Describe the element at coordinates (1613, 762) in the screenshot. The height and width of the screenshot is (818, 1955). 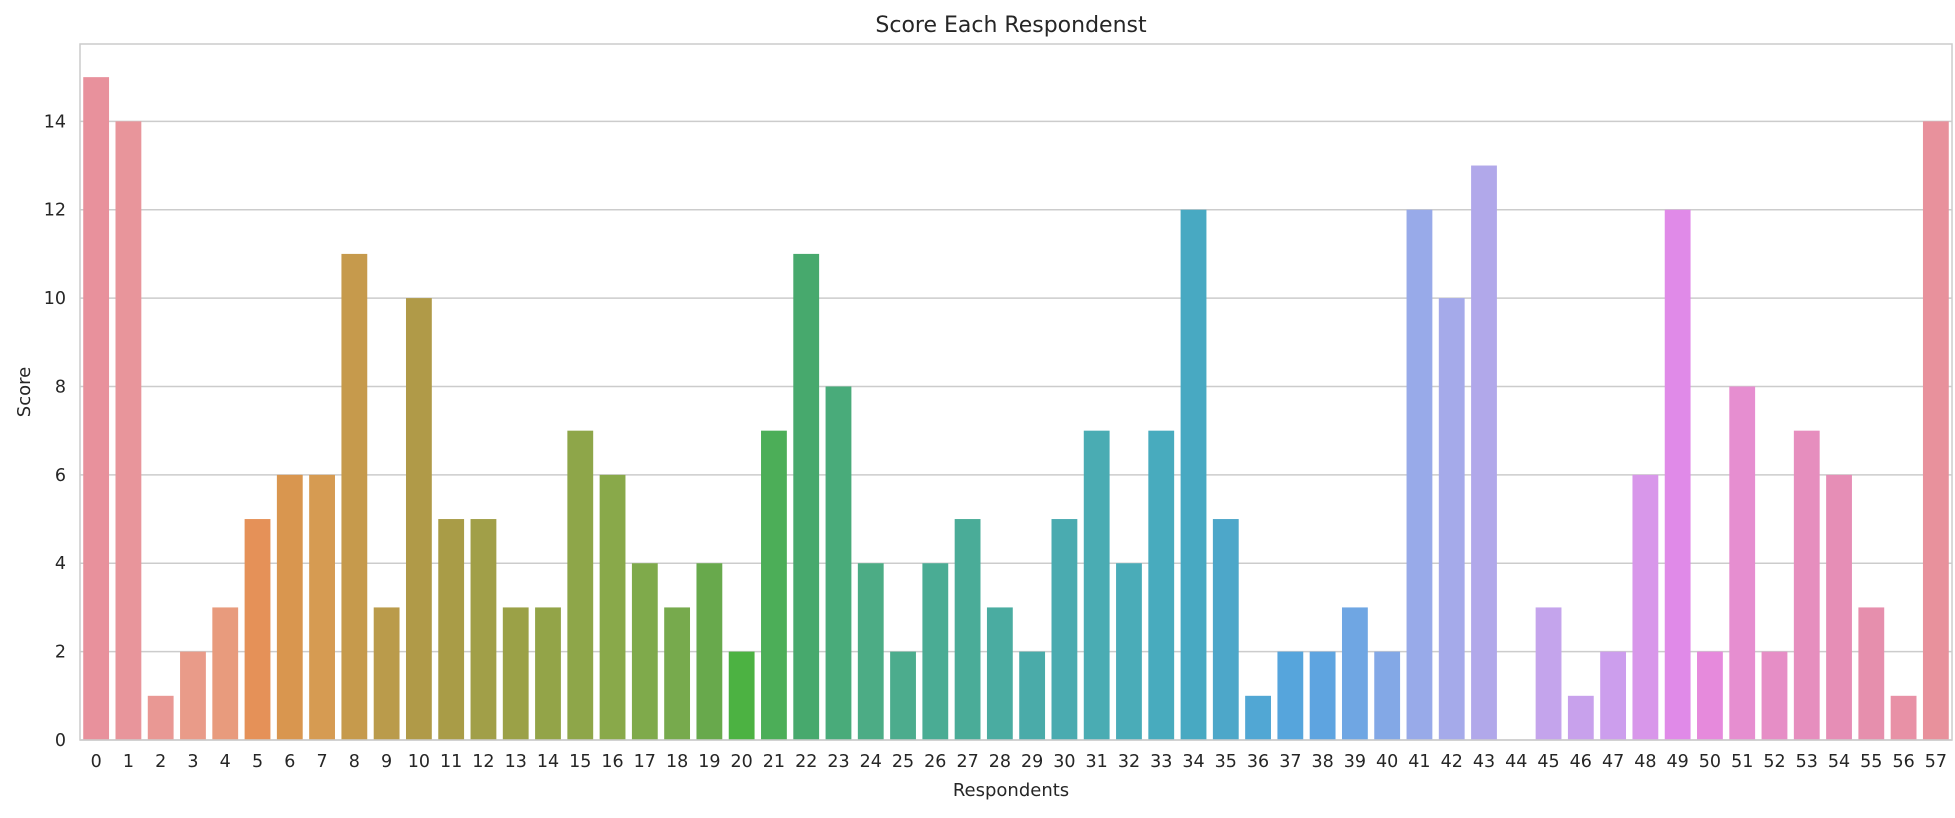
I see `x-tick-label: 47` at that location.